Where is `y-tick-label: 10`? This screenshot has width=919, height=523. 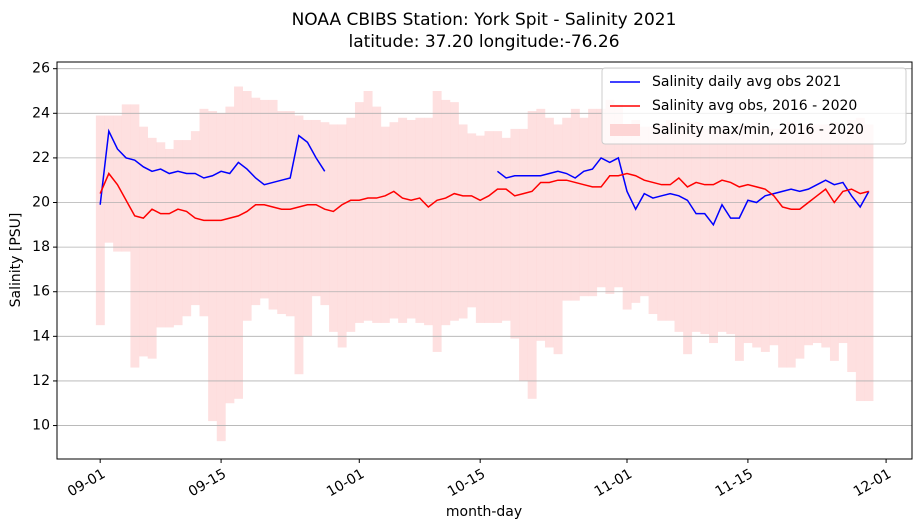 y-tick-label: 10 is located at coordinates (41, 426).